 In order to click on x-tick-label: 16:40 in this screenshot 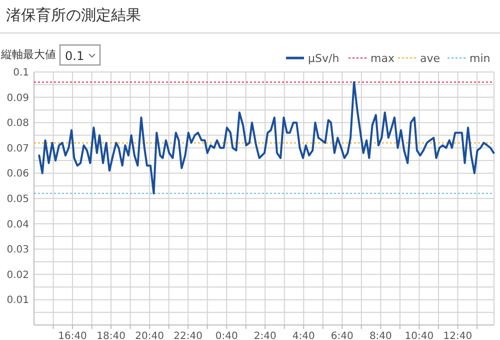, I will do `click(72, 335)`.